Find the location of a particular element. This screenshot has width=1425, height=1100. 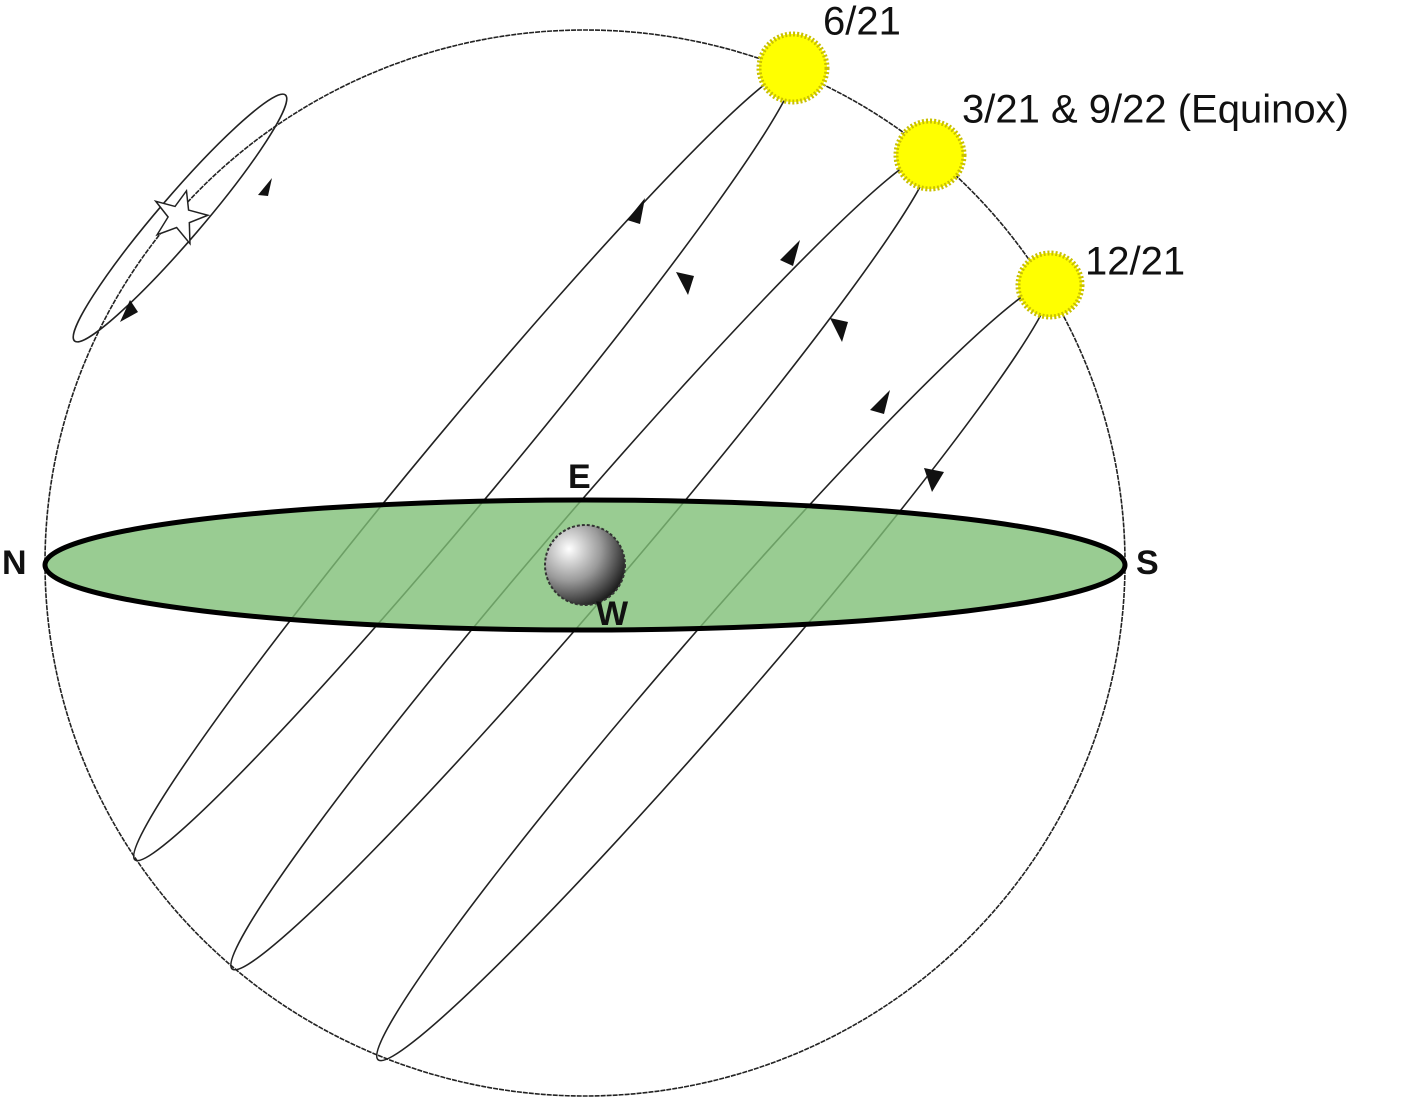

sun-june is located at coordinates (793, 68).